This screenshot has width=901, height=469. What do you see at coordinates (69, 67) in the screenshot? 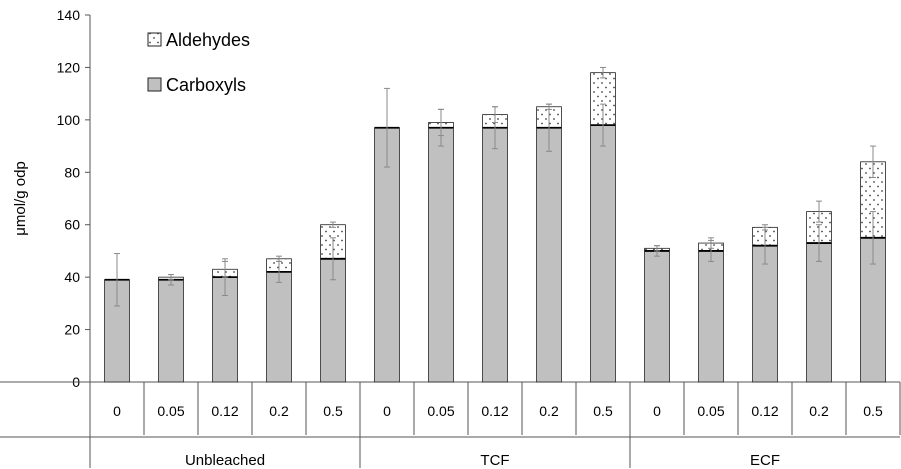
I see `y-tick-label: 120` at bounding box center [69, 67].